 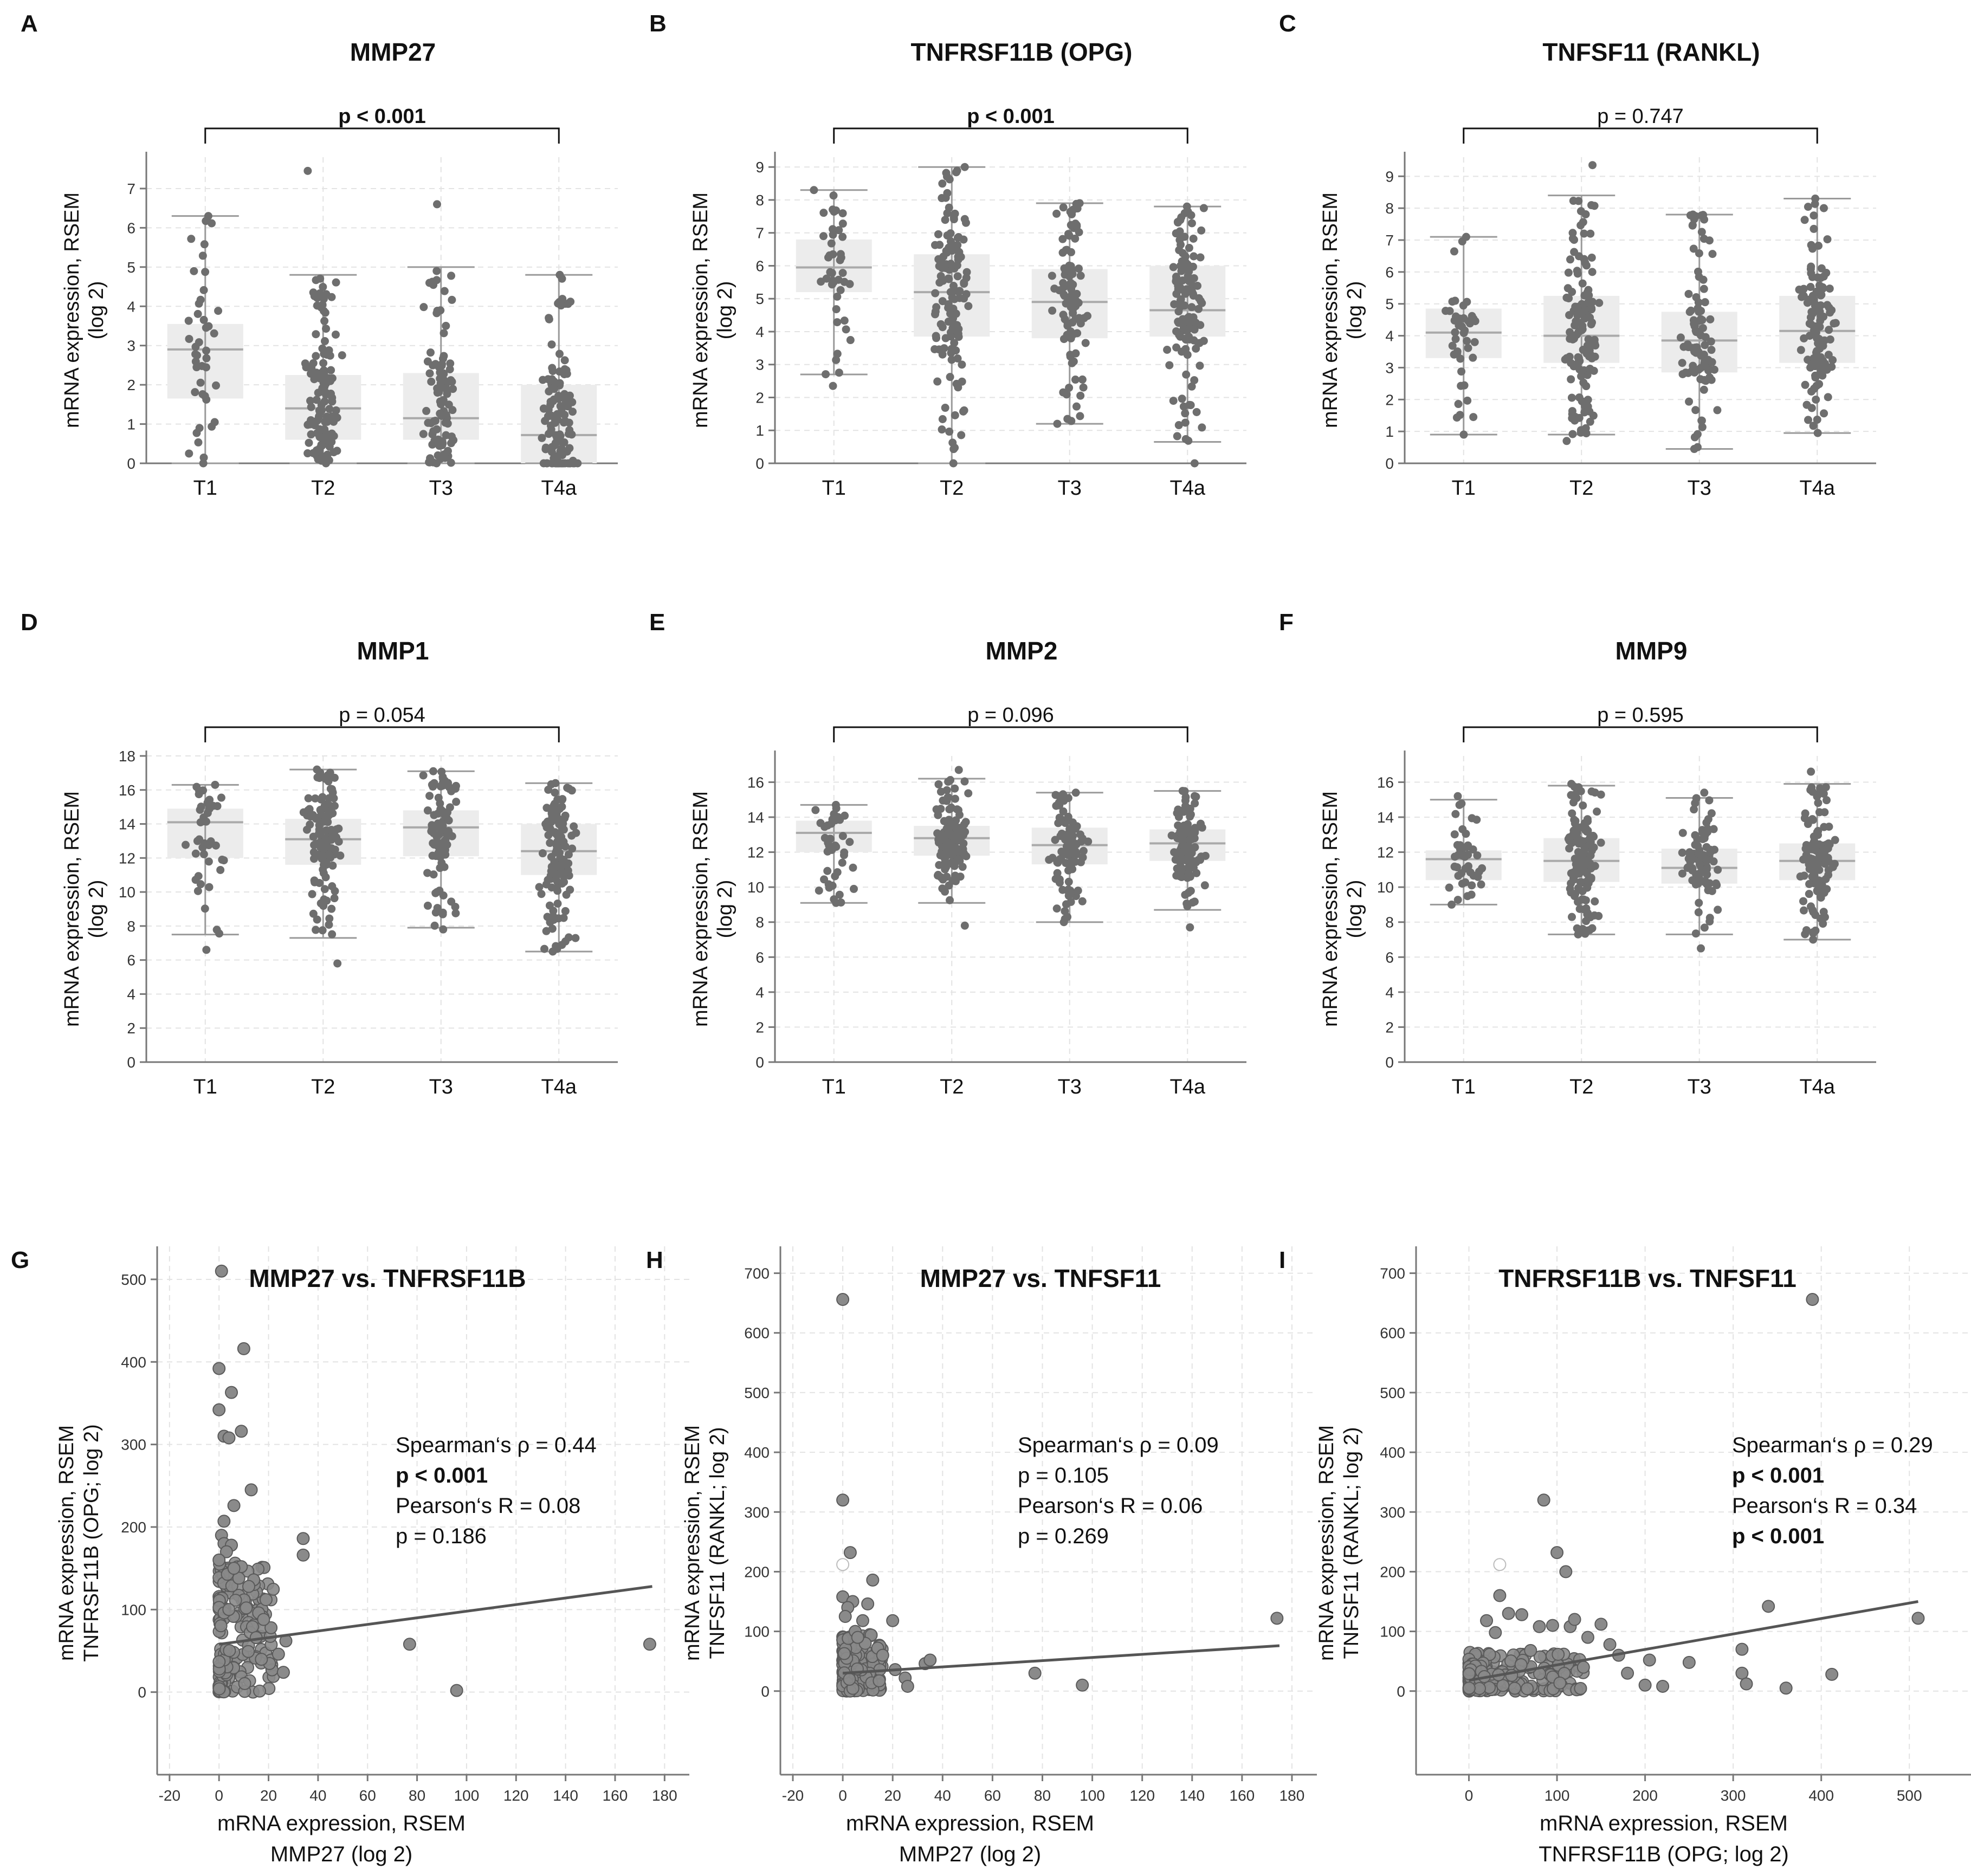 I want to click on x-tick-label: T2, so click(x=952, y=488).